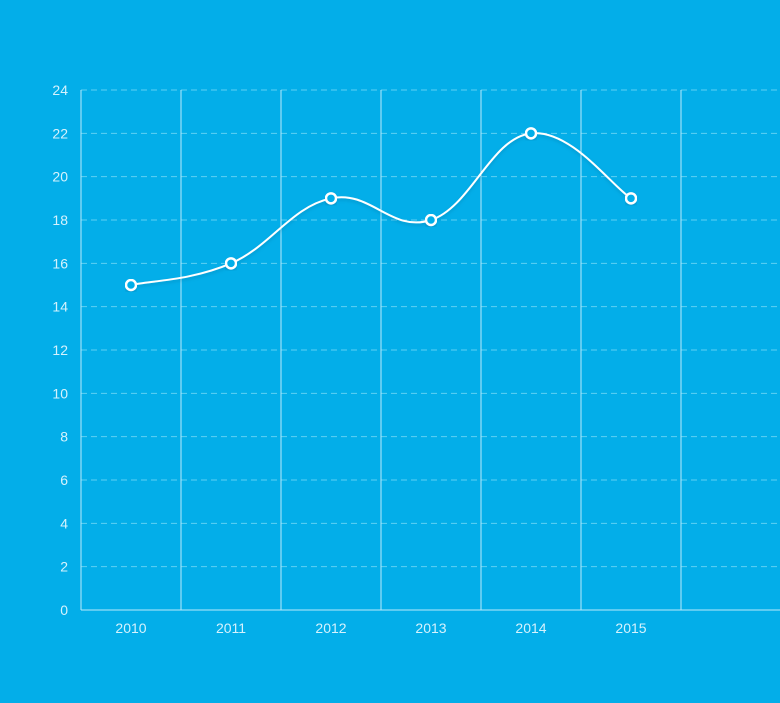 This screenshot has width=780, height=703. What do you see at coordinates (60, 307) in the screenshot?
I see `y-tick-label: 14` at bounding box center [60, 307].